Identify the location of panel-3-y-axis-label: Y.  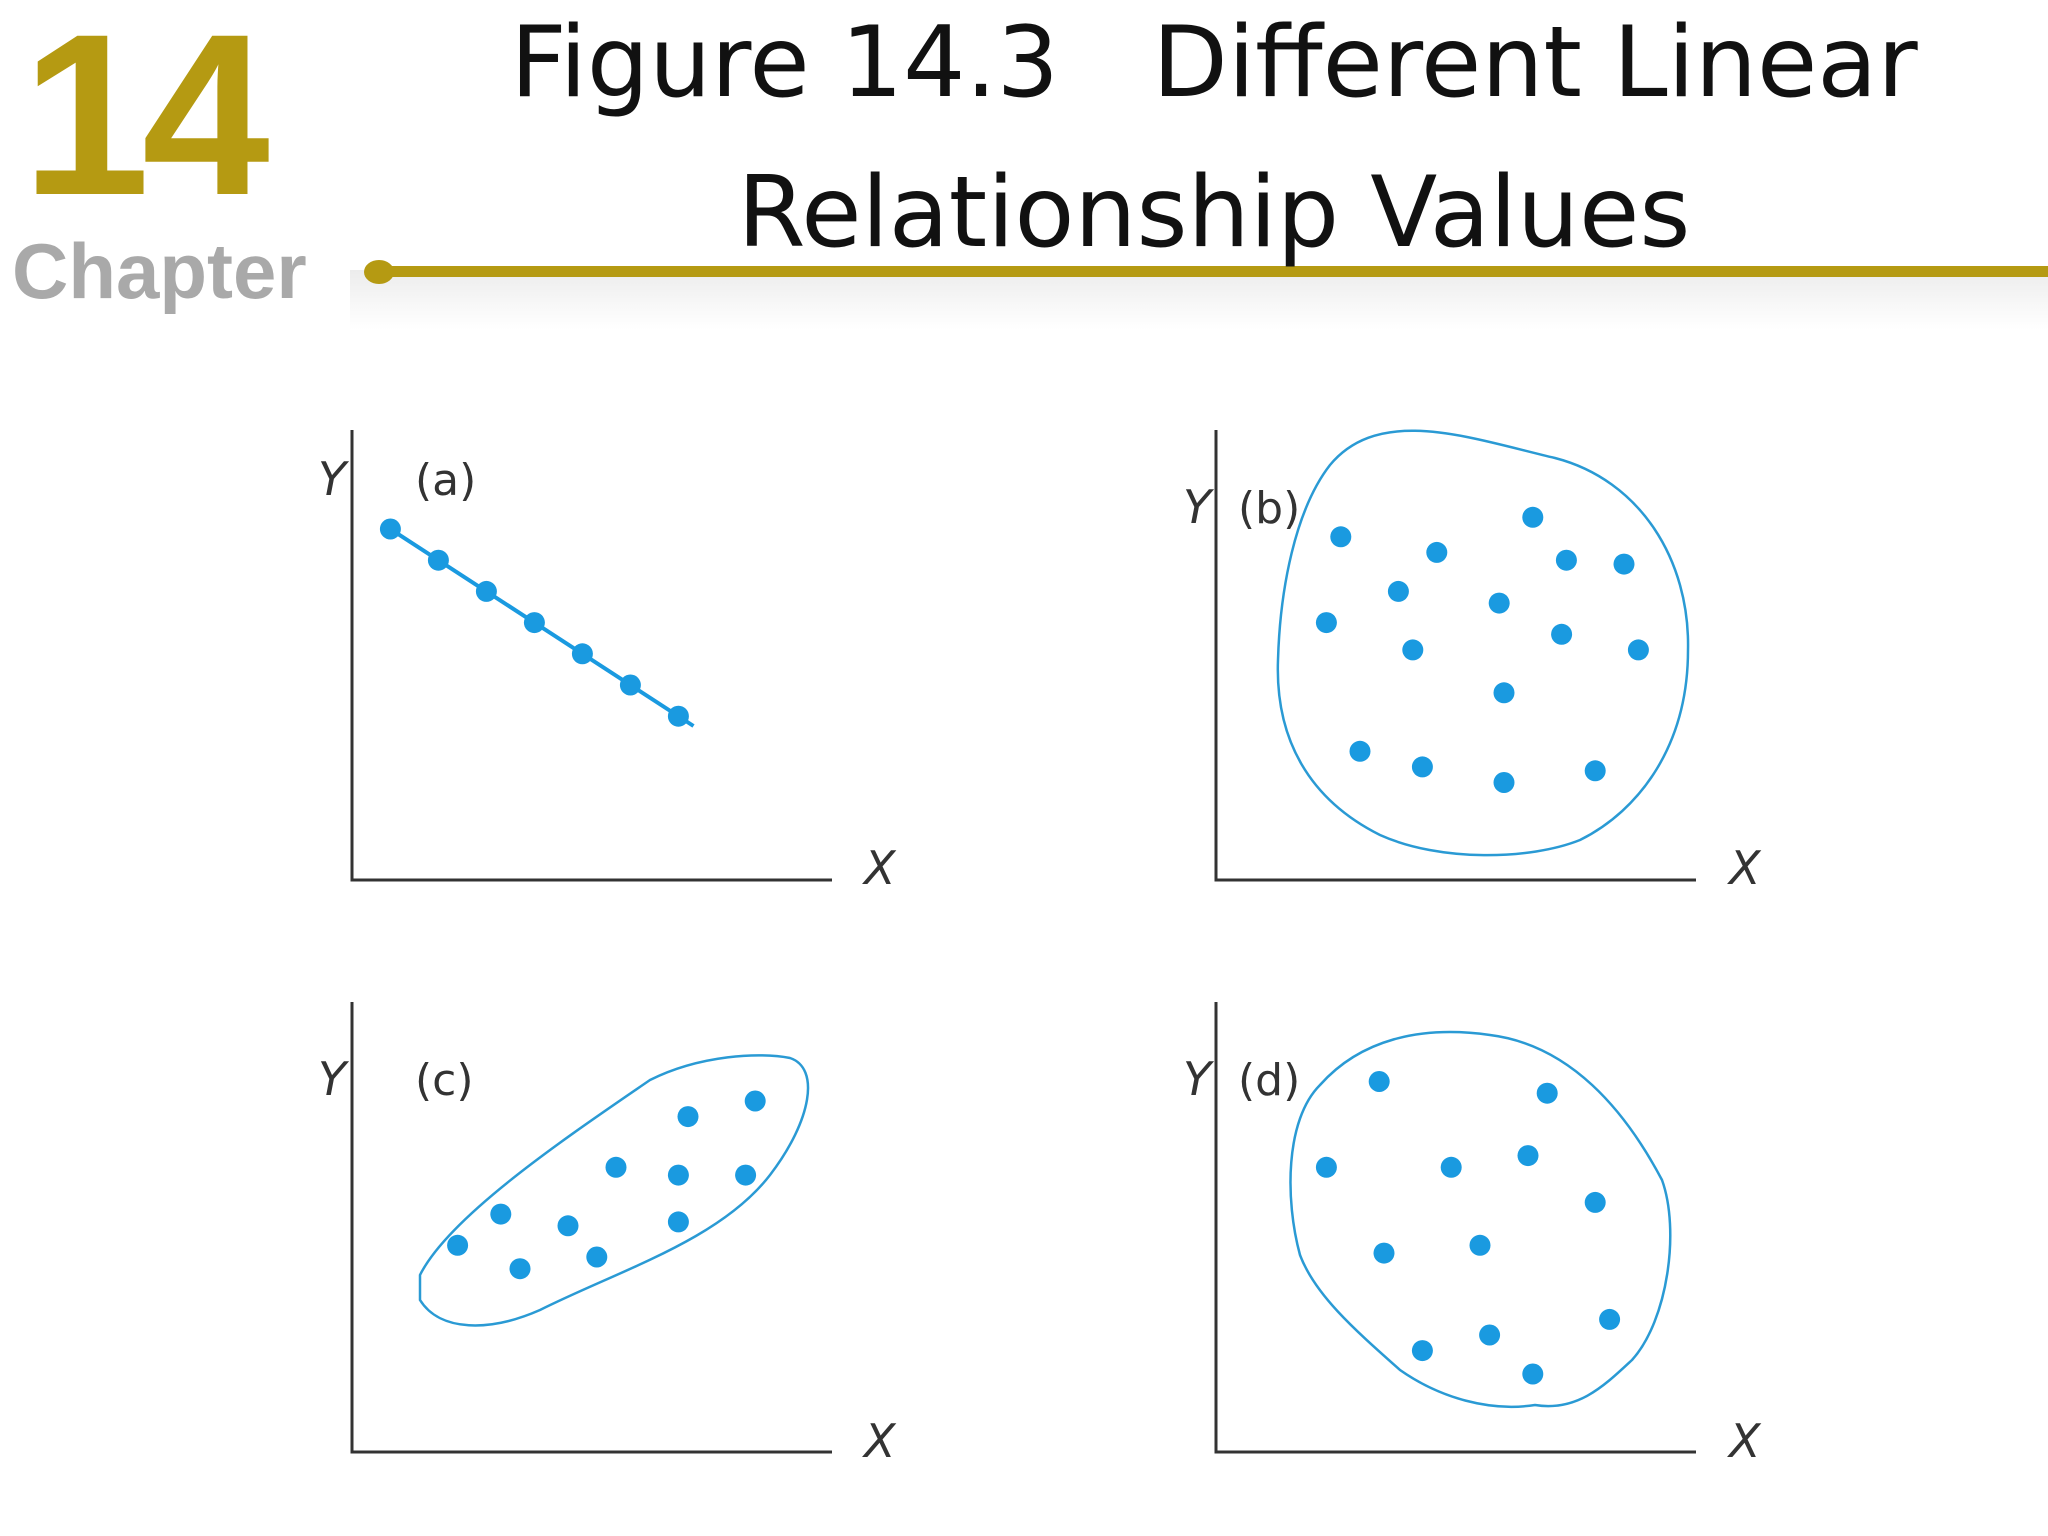
(334, 1079).